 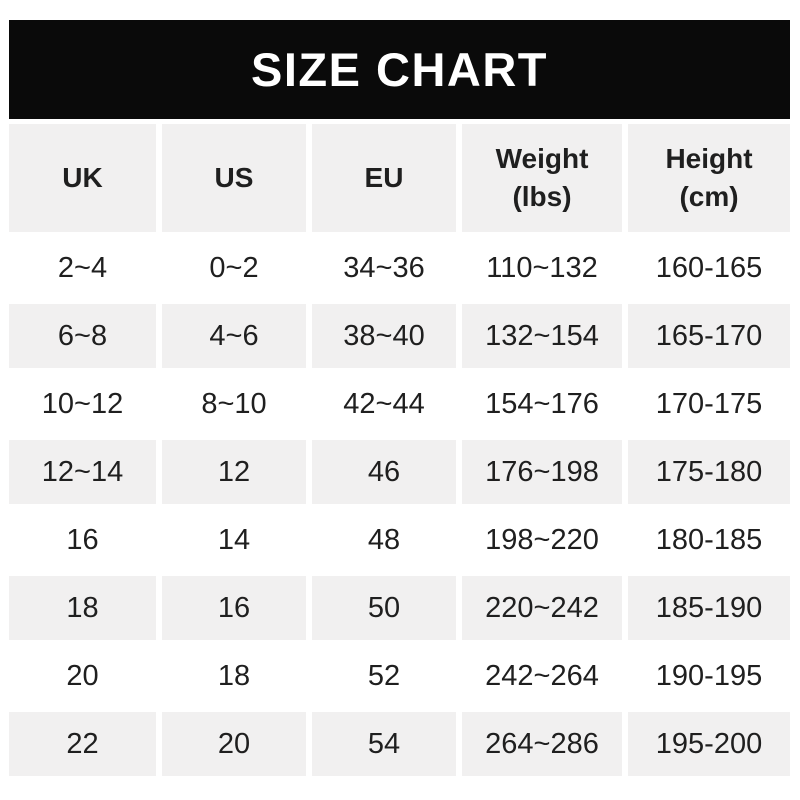 What do you see at coordinates (82, 336) in the screenshot?
I see `table-cell: 6~8` at bounding box center [82, 336].